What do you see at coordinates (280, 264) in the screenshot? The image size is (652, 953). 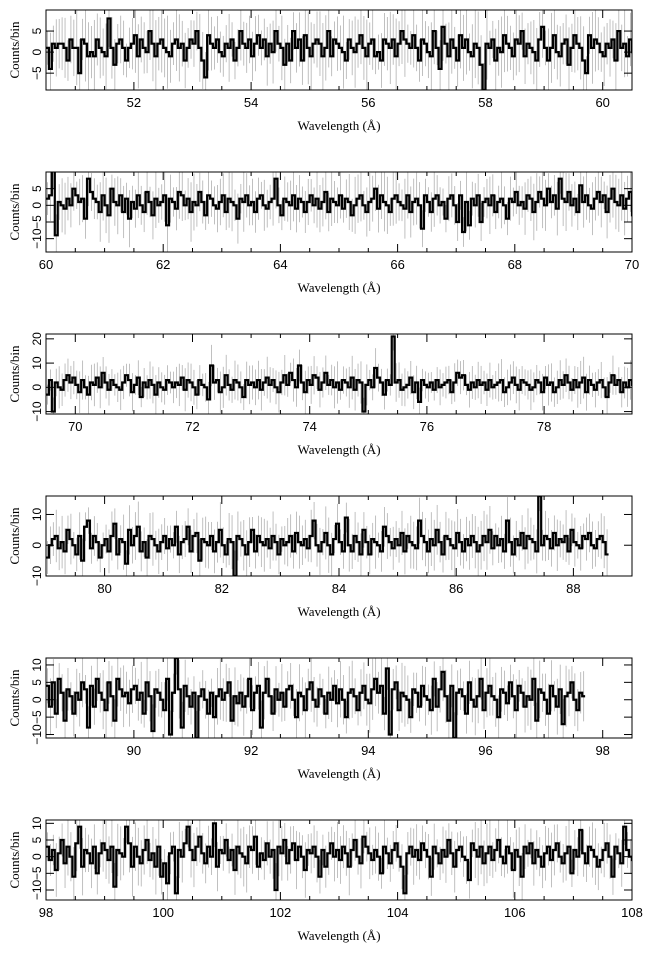 I see `x-tick-label: 64` at bounding box center [280, 264].